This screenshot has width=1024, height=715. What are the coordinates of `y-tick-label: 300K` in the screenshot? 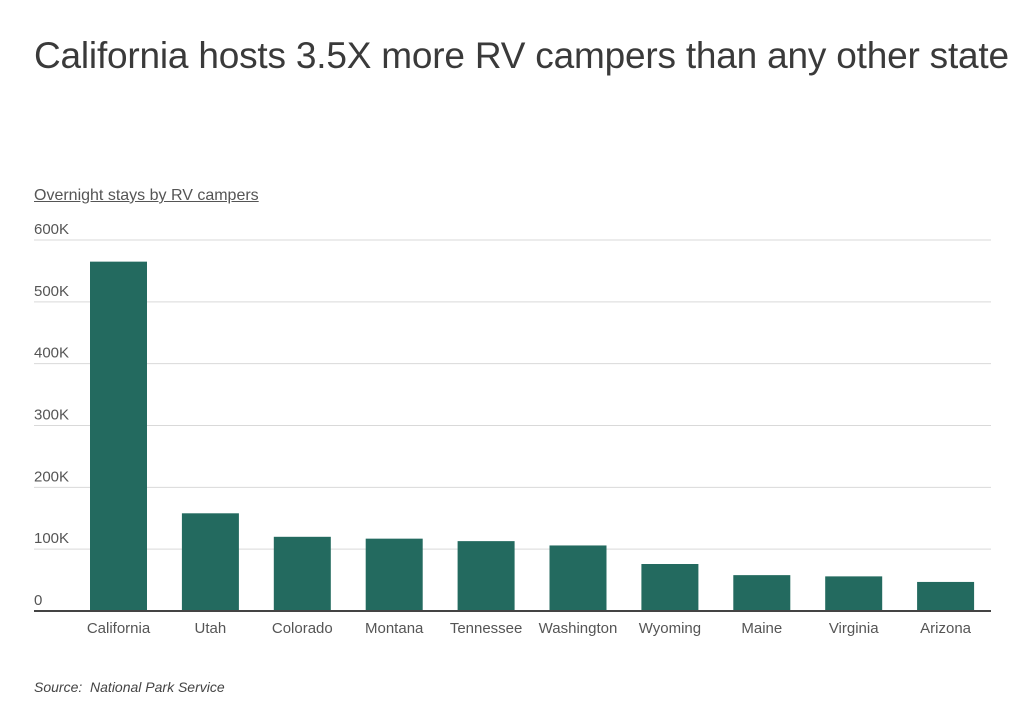 It's located at (51, 415).